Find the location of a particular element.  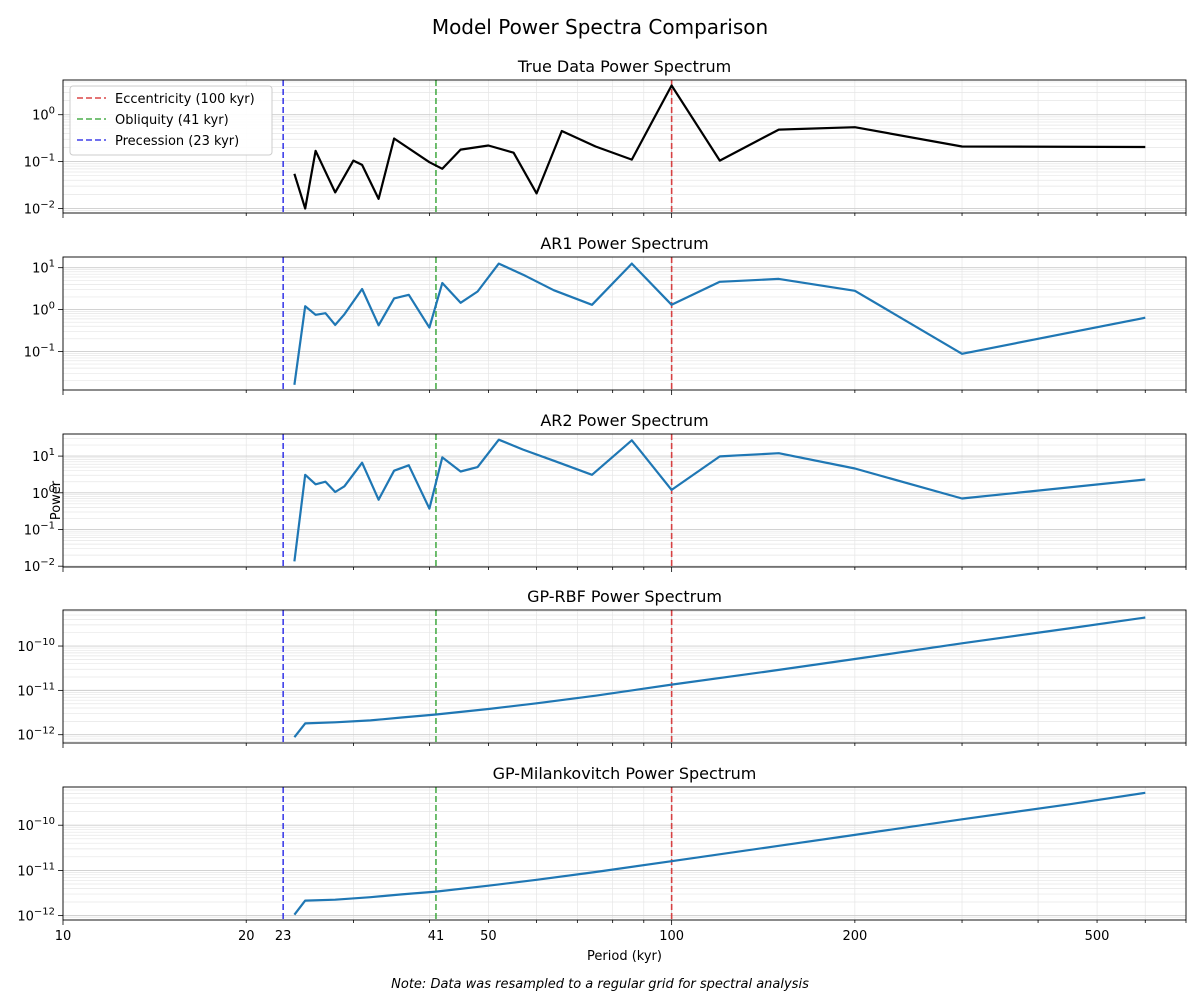

subplot-title: GP-RBF Power Spectrum is located at coordinates (624, 596).